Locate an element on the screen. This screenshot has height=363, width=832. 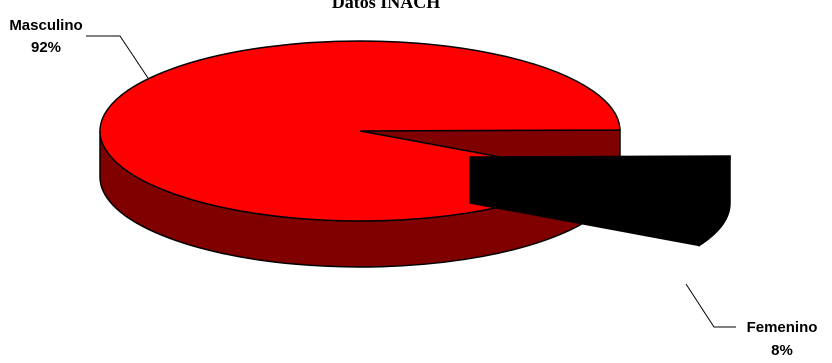
slice-femenino is located at coordinates (600, 201).